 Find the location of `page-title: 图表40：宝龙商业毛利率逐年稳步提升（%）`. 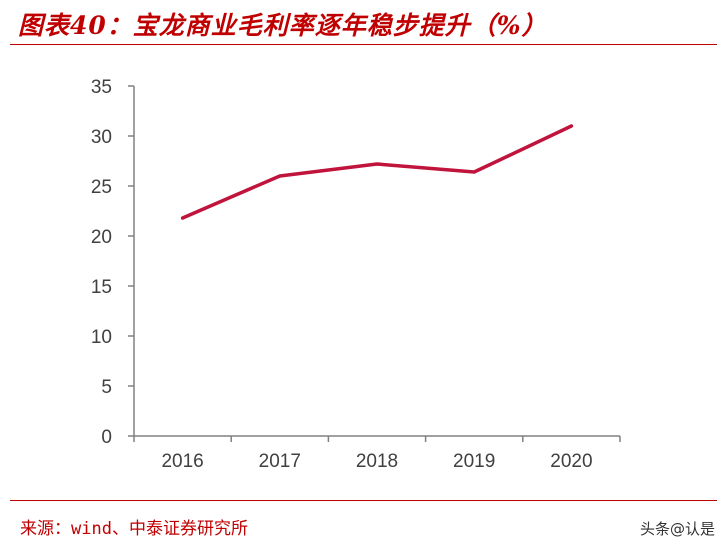

page-title: 图表40：宝龙商业毛利率逐年稳步提升（%） is located at coordinates (283, 25).